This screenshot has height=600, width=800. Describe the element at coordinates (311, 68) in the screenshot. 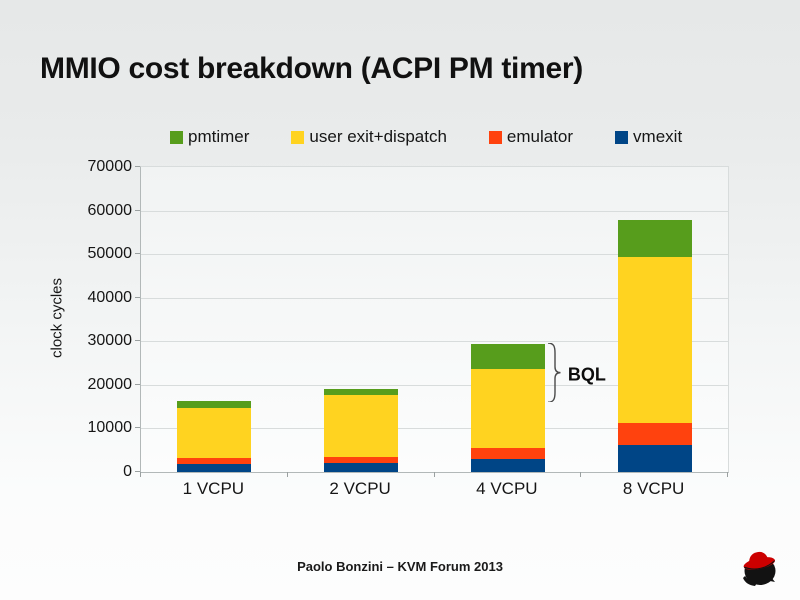

I see `slide-title: MMIO cost breakdown (ACPI PM timer)` at that location.